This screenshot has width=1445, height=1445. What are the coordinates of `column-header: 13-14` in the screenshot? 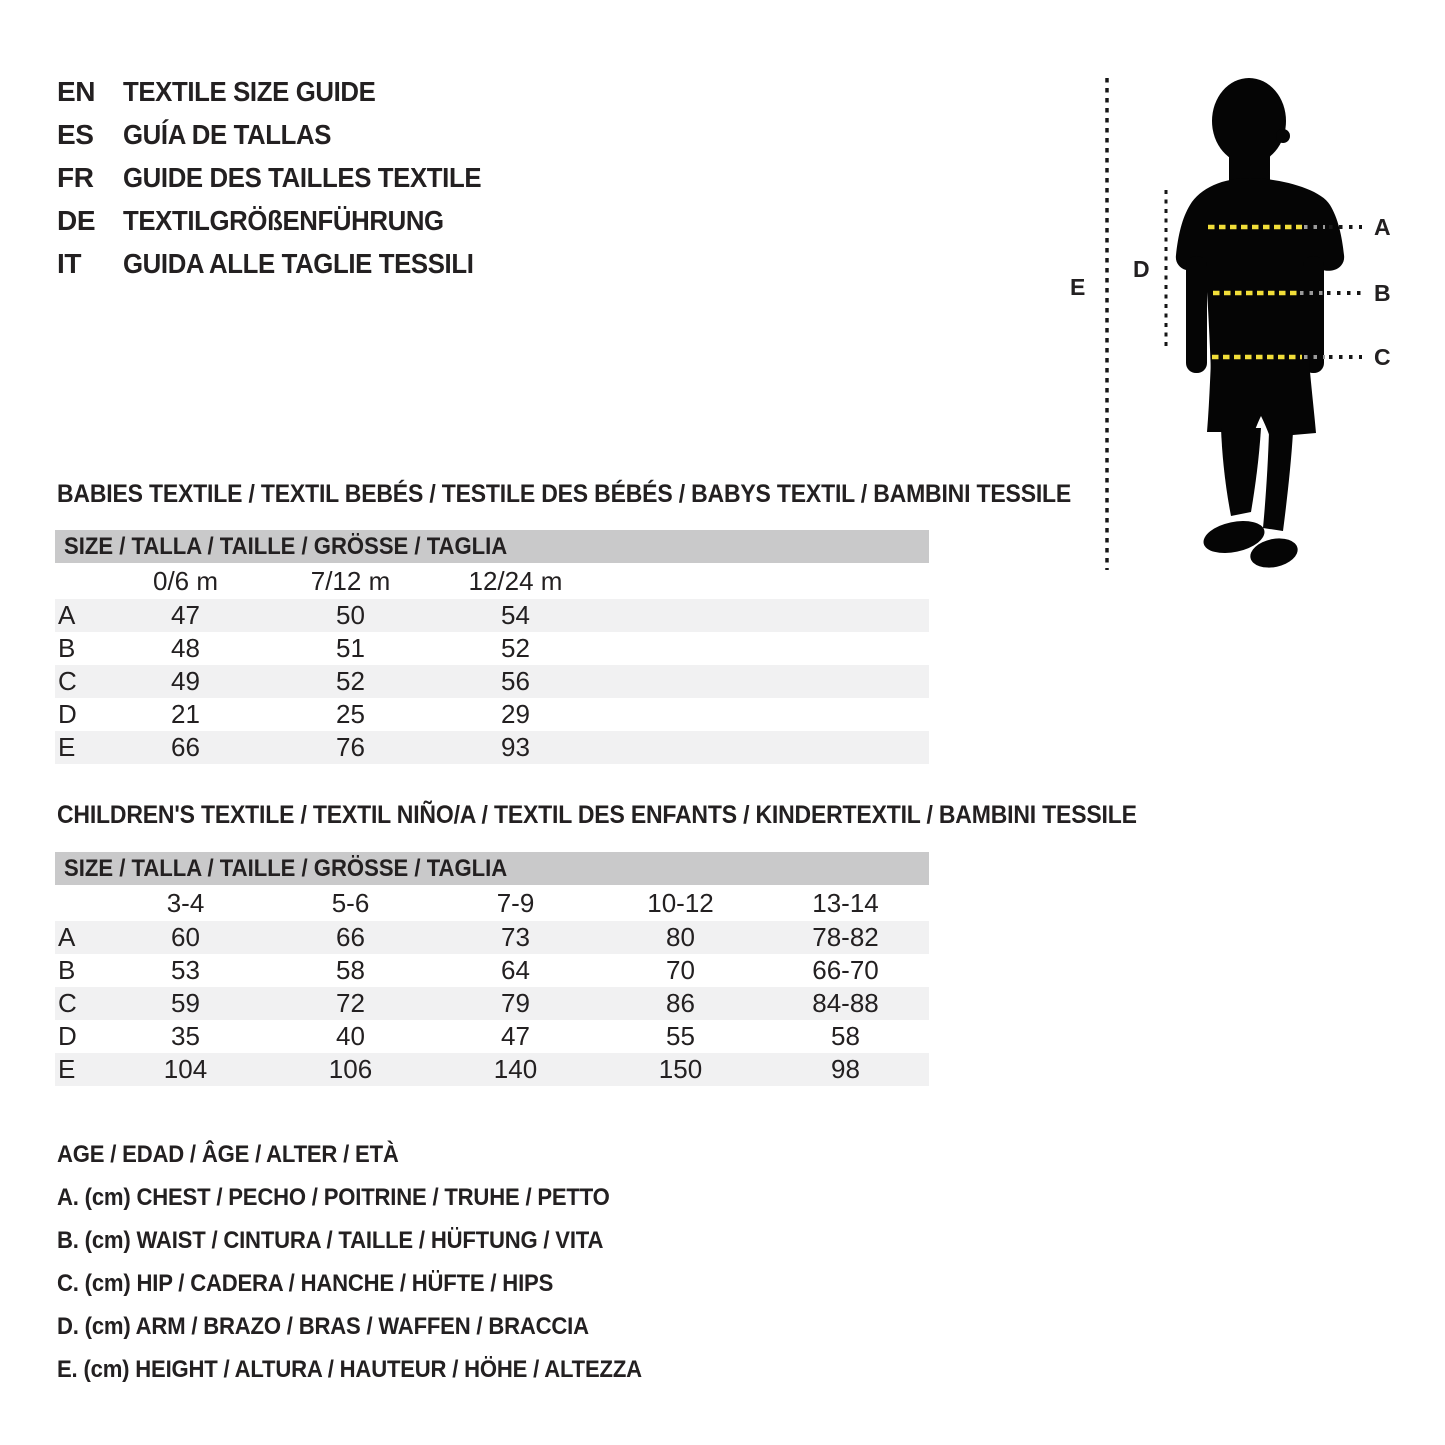 It's located at (845, 902).